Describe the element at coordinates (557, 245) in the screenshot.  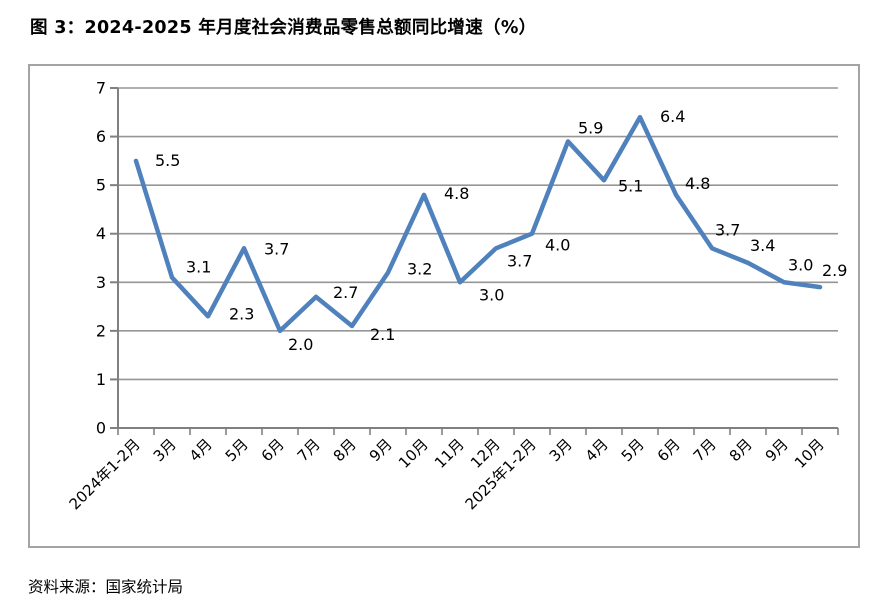
I see `data-label: 4.0` at that location.